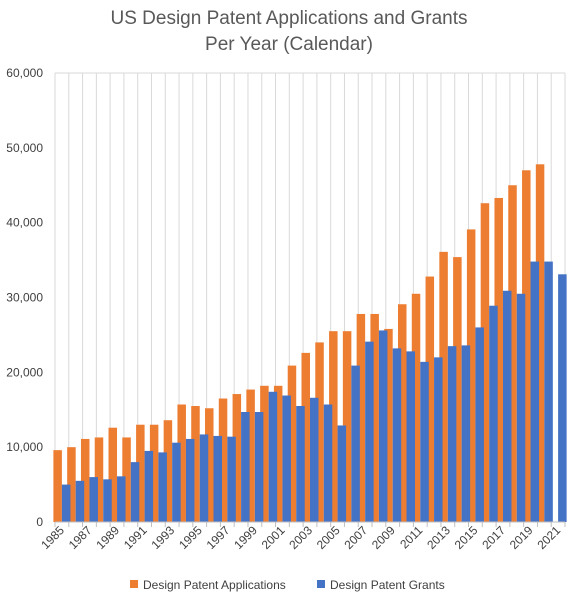 The image size is (572, 601). I want to click on grants-bar-1985, so click(66, 503).